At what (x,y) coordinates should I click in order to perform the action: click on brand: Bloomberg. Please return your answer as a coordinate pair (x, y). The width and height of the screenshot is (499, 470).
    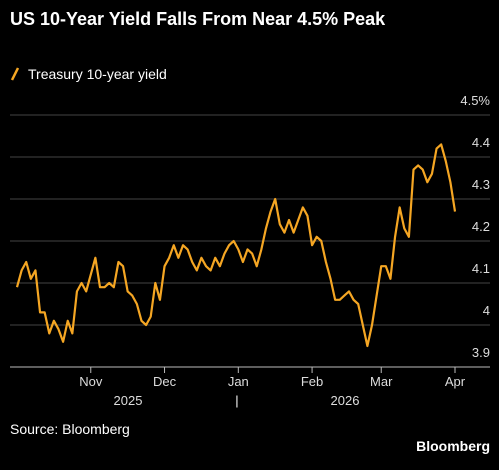
    Looking at the image, I should click on (453, 446).